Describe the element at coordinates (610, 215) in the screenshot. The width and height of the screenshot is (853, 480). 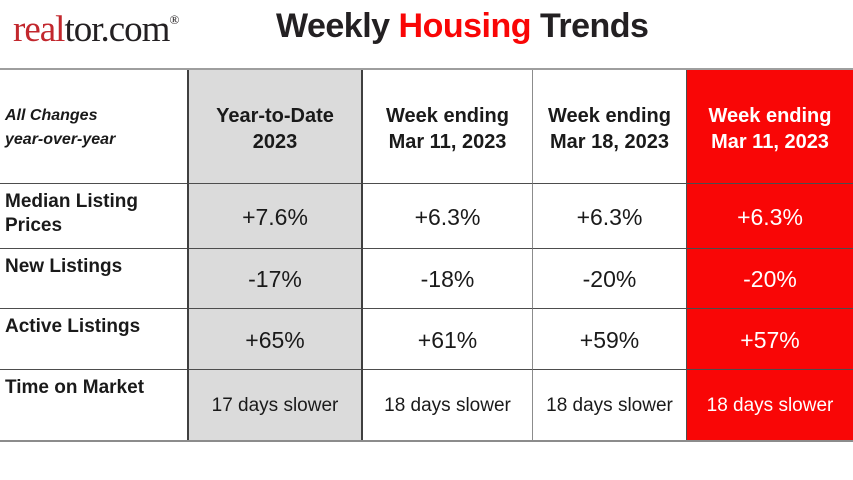
I see `value-median-listing-prices-week2: +6.3%` at that location.